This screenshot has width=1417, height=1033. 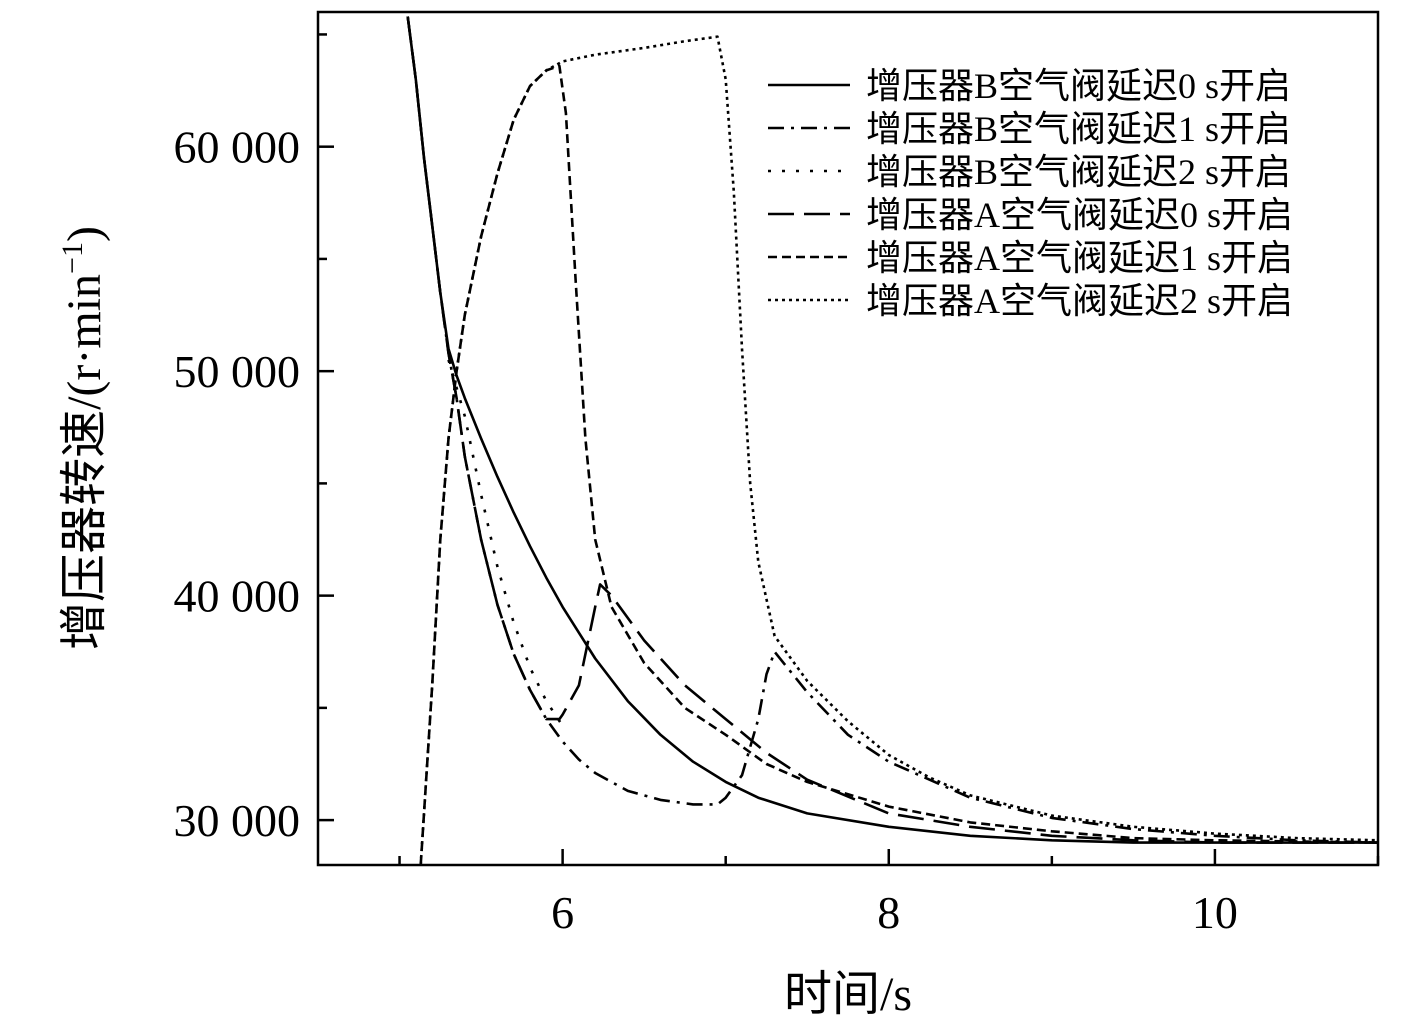 What do you see at coordinates (1078, 86) in the screenshot?
I see `legend-label: 增压器B空气阀延迟0 s开启` at bounding box center [1078, 86].